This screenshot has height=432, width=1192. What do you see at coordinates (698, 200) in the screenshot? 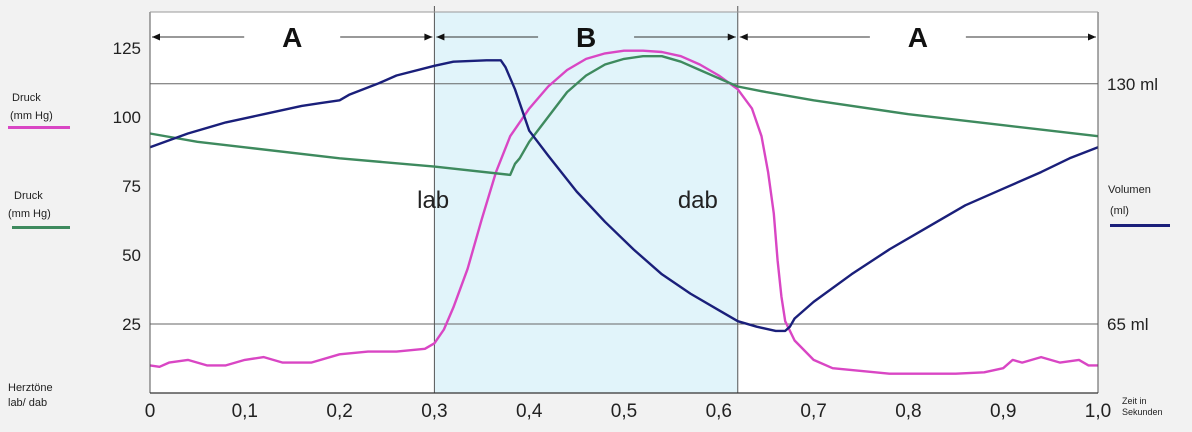
I see `annotation-dab: dab` at bounding box center [698, 200].